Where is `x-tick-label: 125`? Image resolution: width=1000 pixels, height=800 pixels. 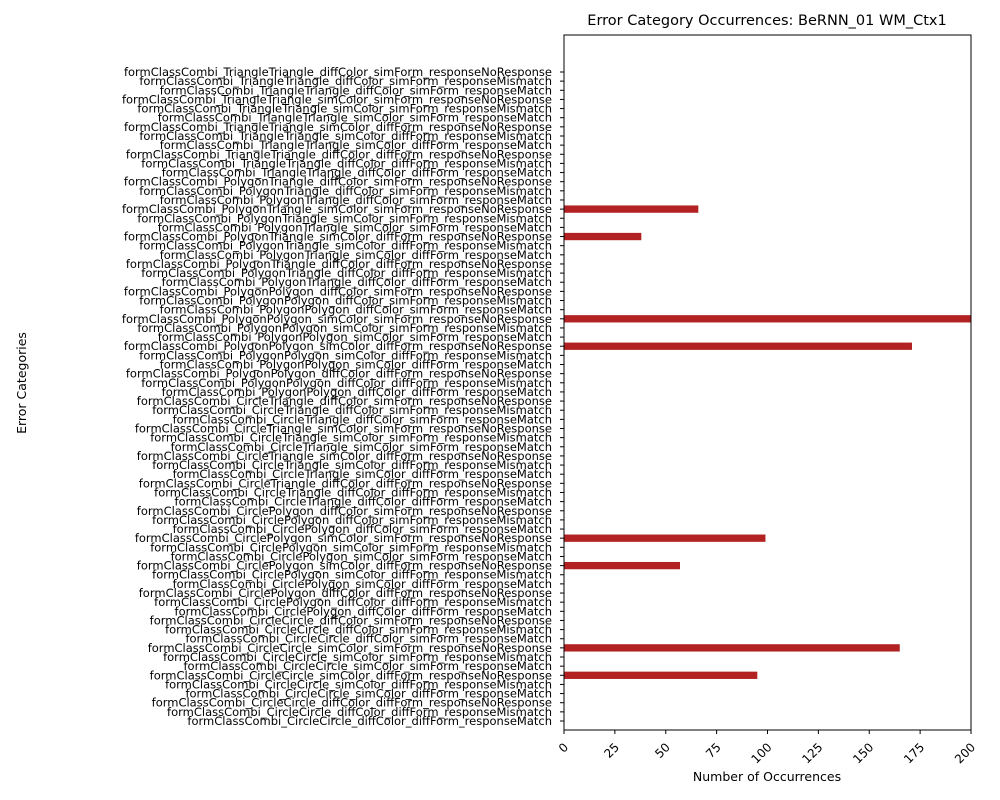
x-tick-label: 125 is located at coordinates (812, 753).